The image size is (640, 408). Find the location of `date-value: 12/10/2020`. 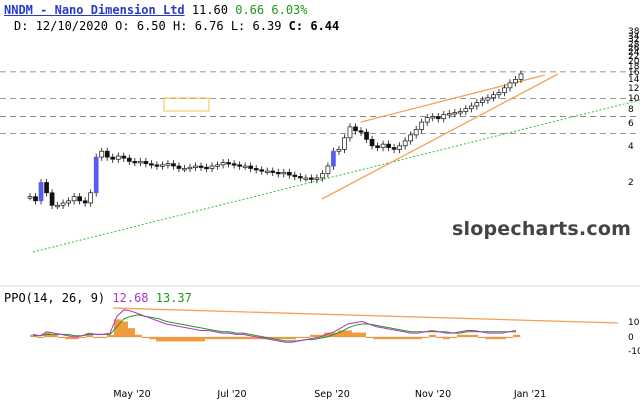

date-value: 12/10/2020 is located at coordinates (71, 26).